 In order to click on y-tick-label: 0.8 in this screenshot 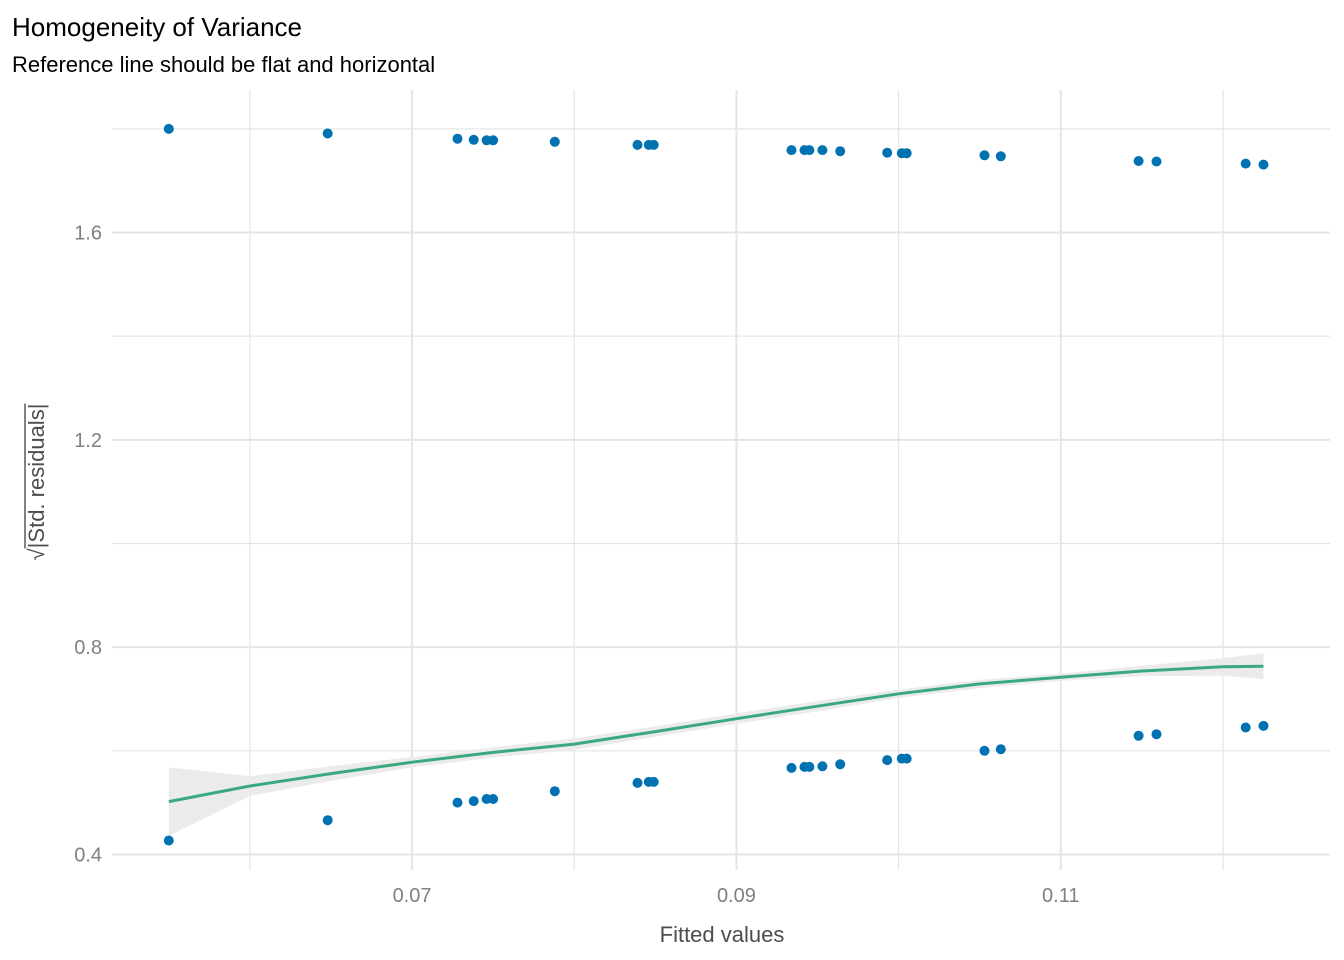, I will do `click(88, 648)`.